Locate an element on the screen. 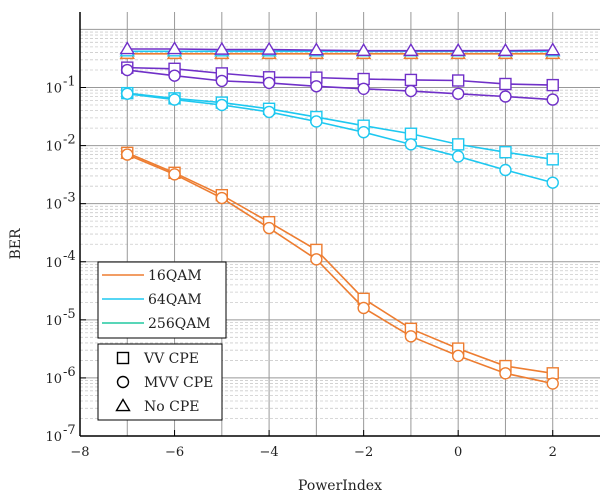 This screenshot has width=600, height=495. x-tick-label: −2 is located at coordinates (363, 452).